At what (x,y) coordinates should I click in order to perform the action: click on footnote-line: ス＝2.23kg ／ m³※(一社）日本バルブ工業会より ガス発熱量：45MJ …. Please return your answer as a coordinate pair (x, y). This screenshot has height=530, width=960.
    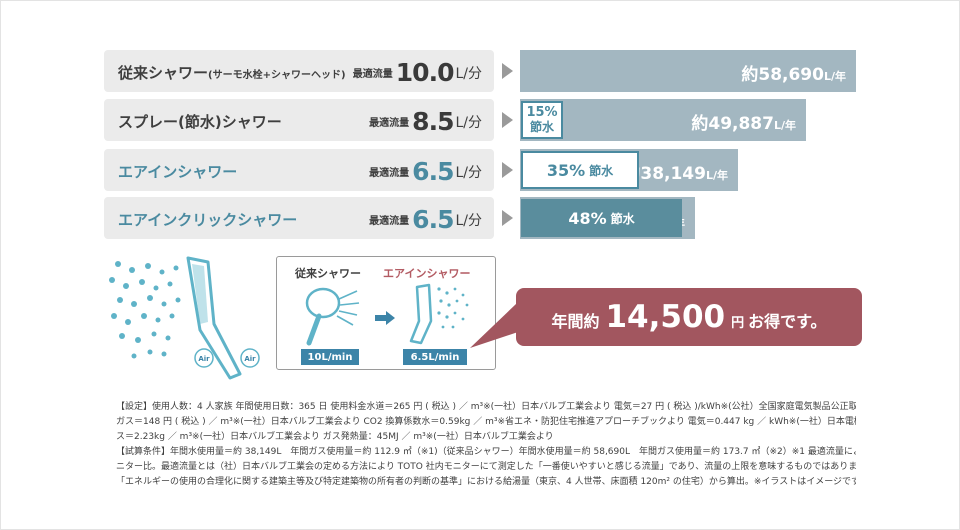
    Looking at the image, I should click on (335, 437).